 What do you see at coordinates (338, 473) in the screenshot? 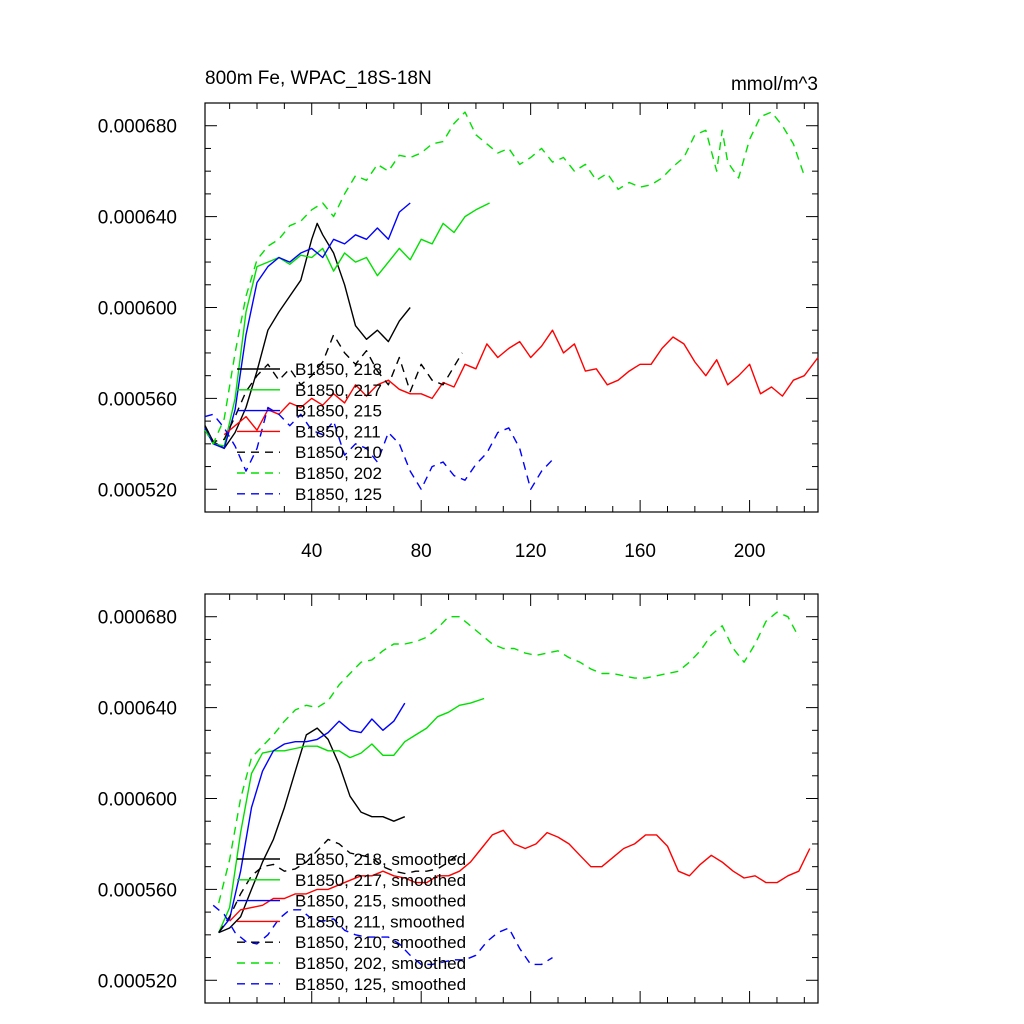
I see `legend-label: B1850, 202` at bounding box center [338, 473].